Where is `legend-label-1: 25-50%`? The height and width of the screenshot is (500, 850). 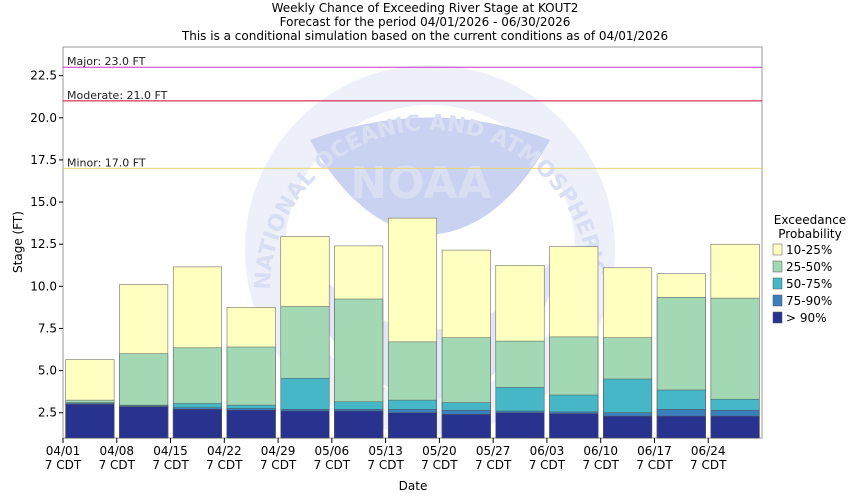
legend-label-1: 25-50% is located at coordinates (809, 267).